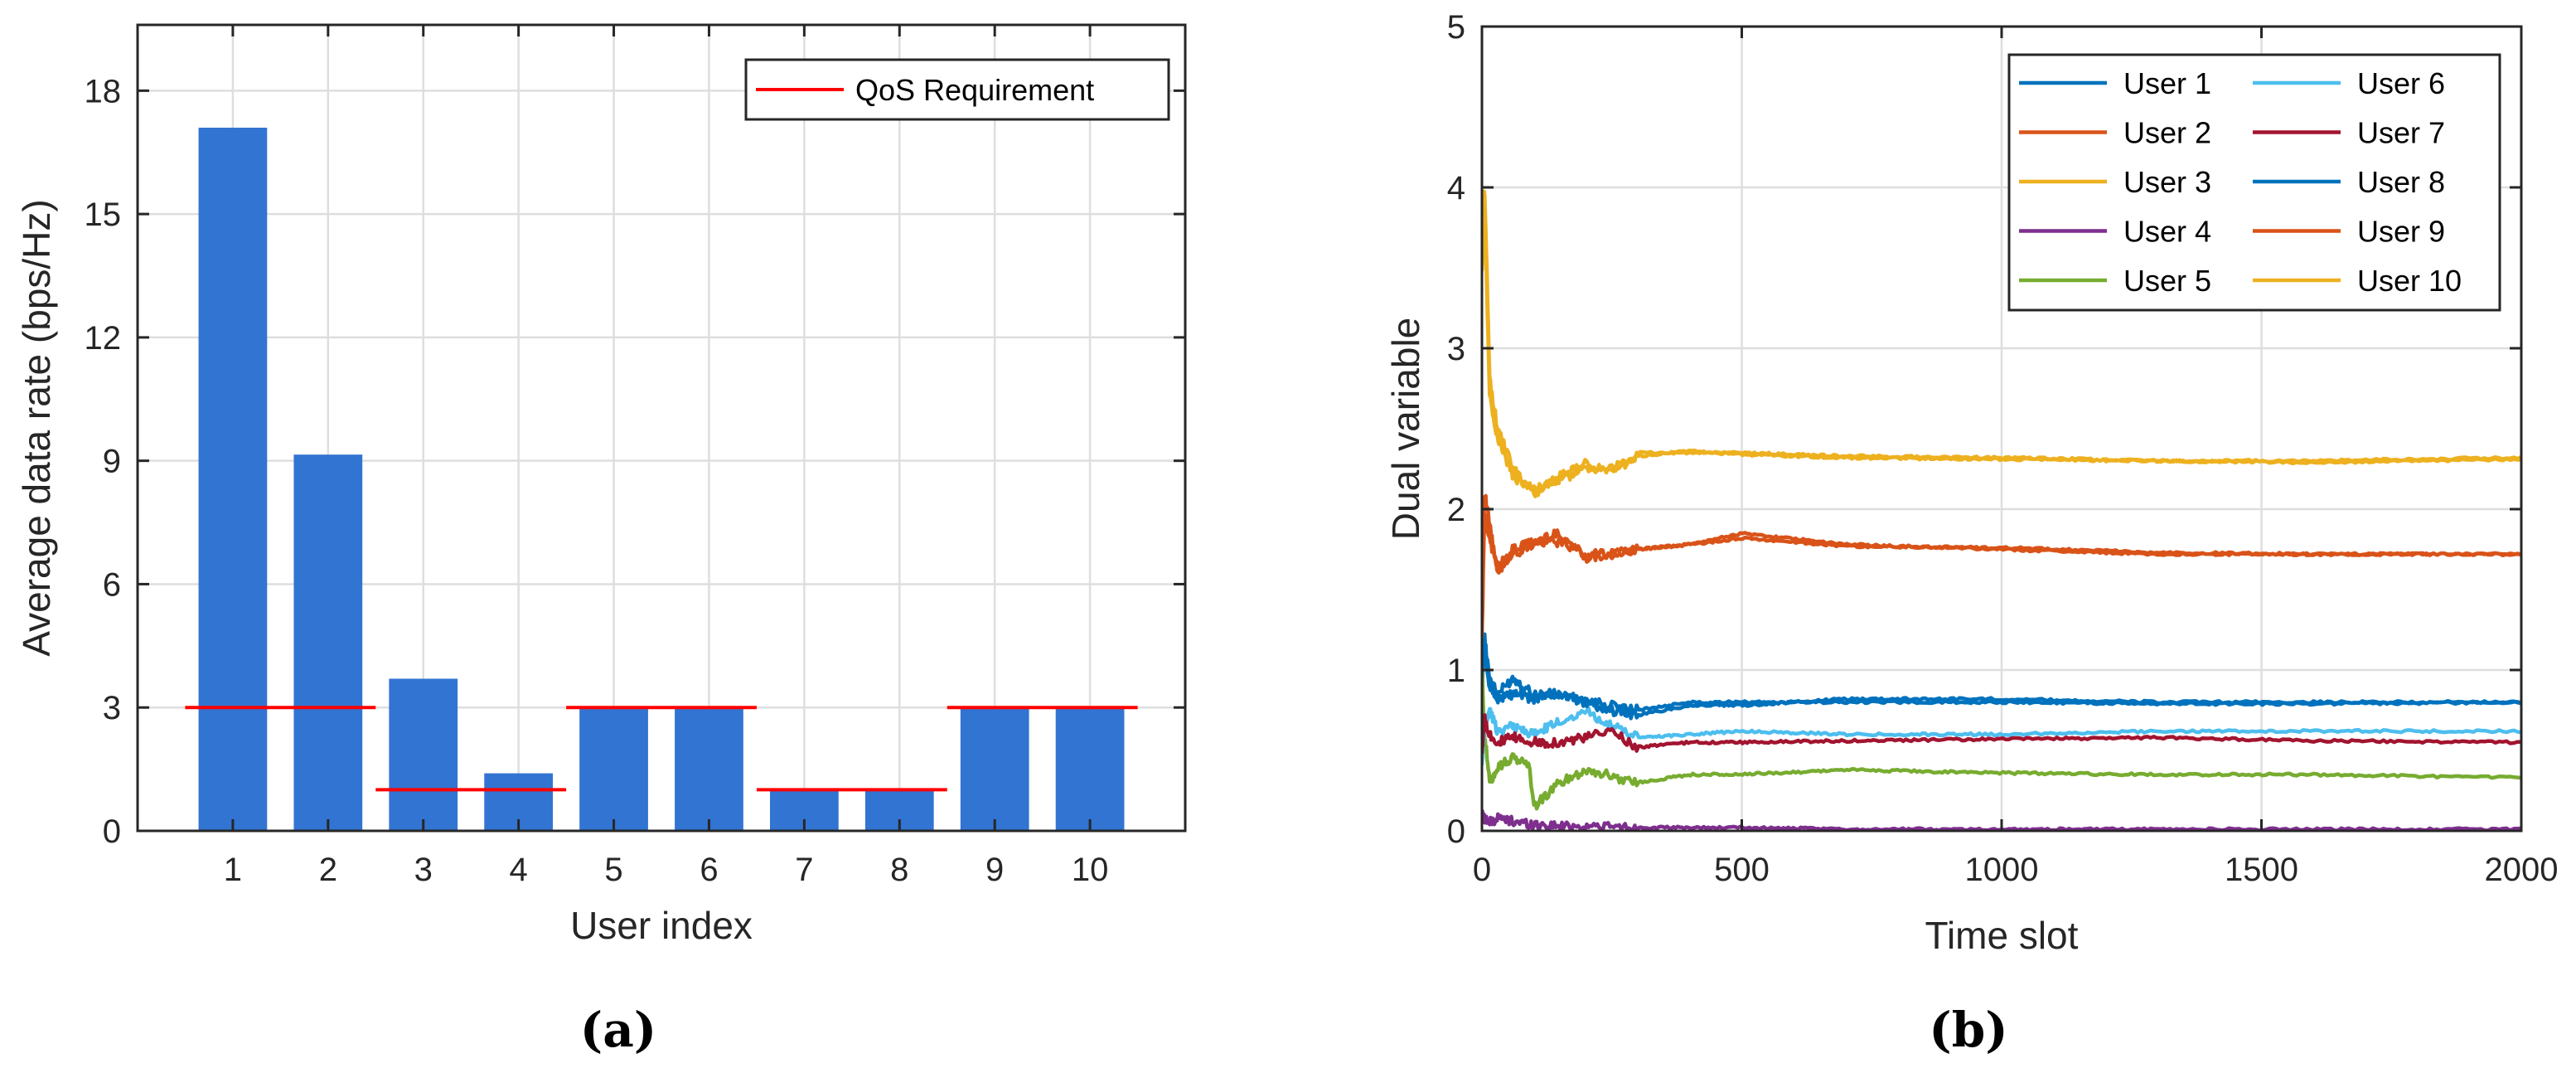 The width and height of the screenshot is (2576, 1073). What do you see at coordinates (899, 870) in the screenshot?
I see `xtick-label: 8` at bounding box center [899, 870].